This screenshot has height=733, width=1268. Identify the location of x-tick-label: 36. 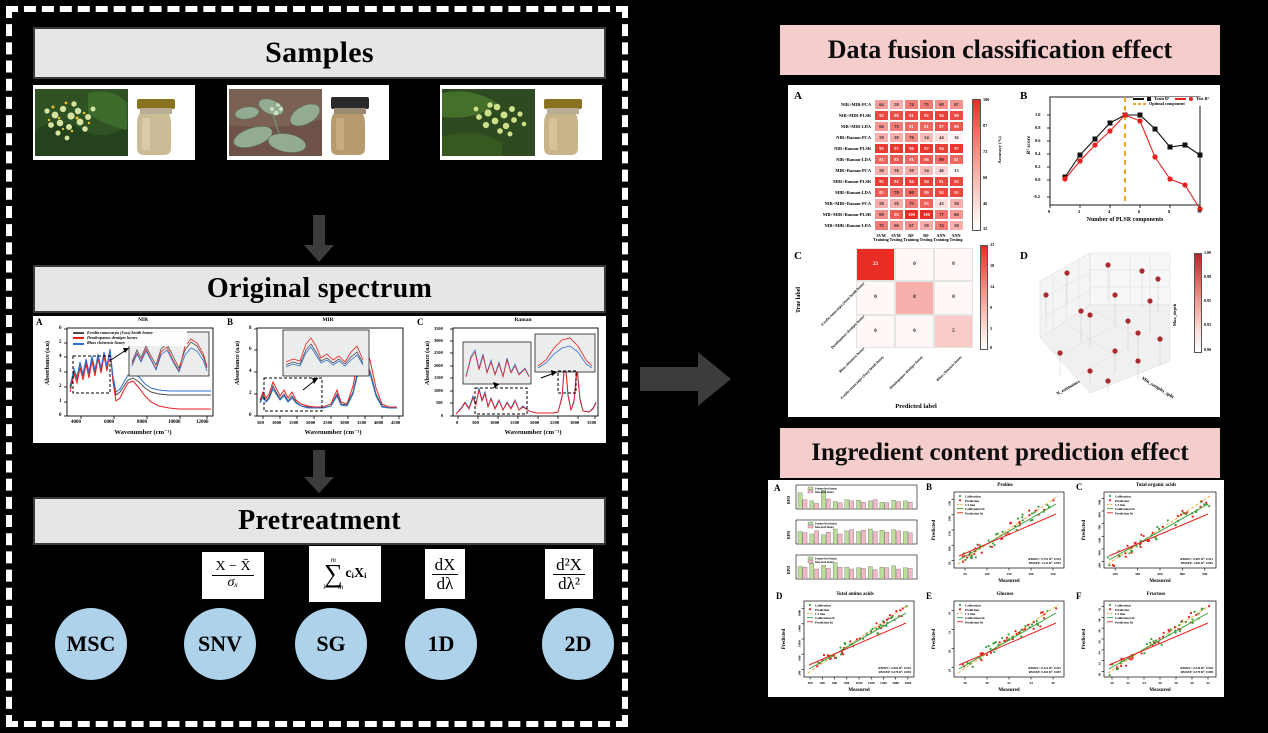
(1053, 683).